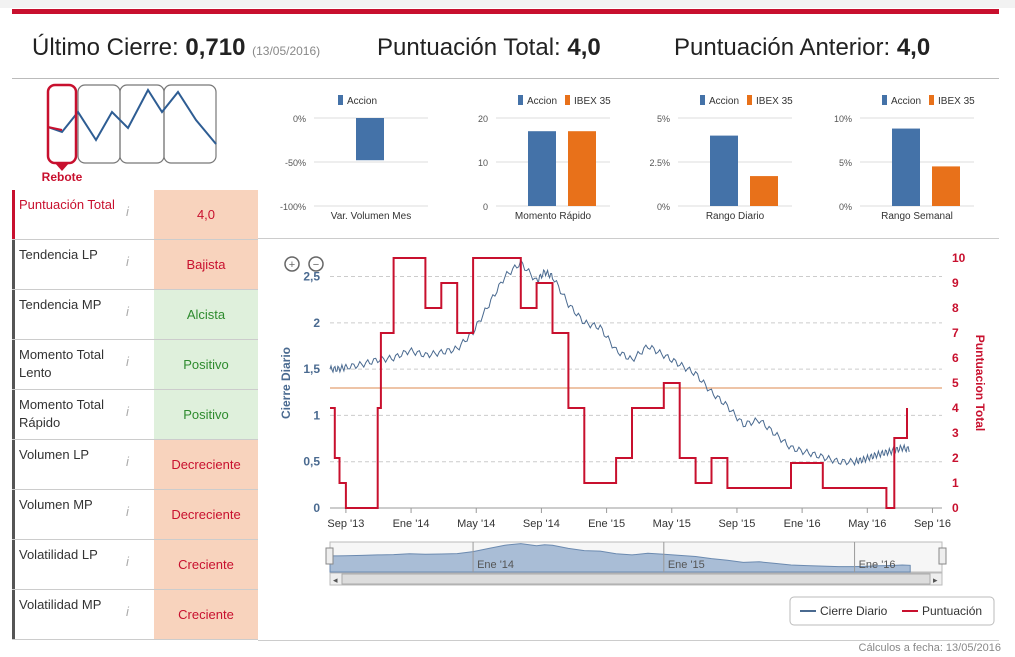 Image resolution: width=1015 pixels, height=657 pixels. What do you see at coordinates (955, 408) in the screenshot?
I see `y-right-tick: 4` at bounding box center [955, 408].